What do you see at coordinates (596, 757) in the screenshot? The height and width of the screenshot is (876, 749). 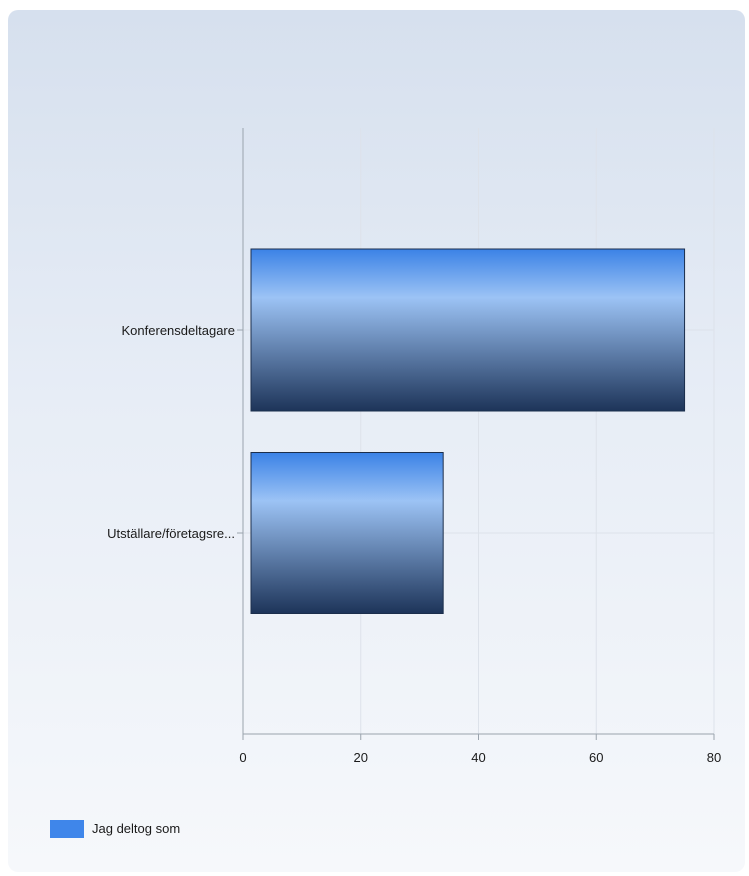 I see `x-tick-label-60: 60` at bounding box center [596, 757].